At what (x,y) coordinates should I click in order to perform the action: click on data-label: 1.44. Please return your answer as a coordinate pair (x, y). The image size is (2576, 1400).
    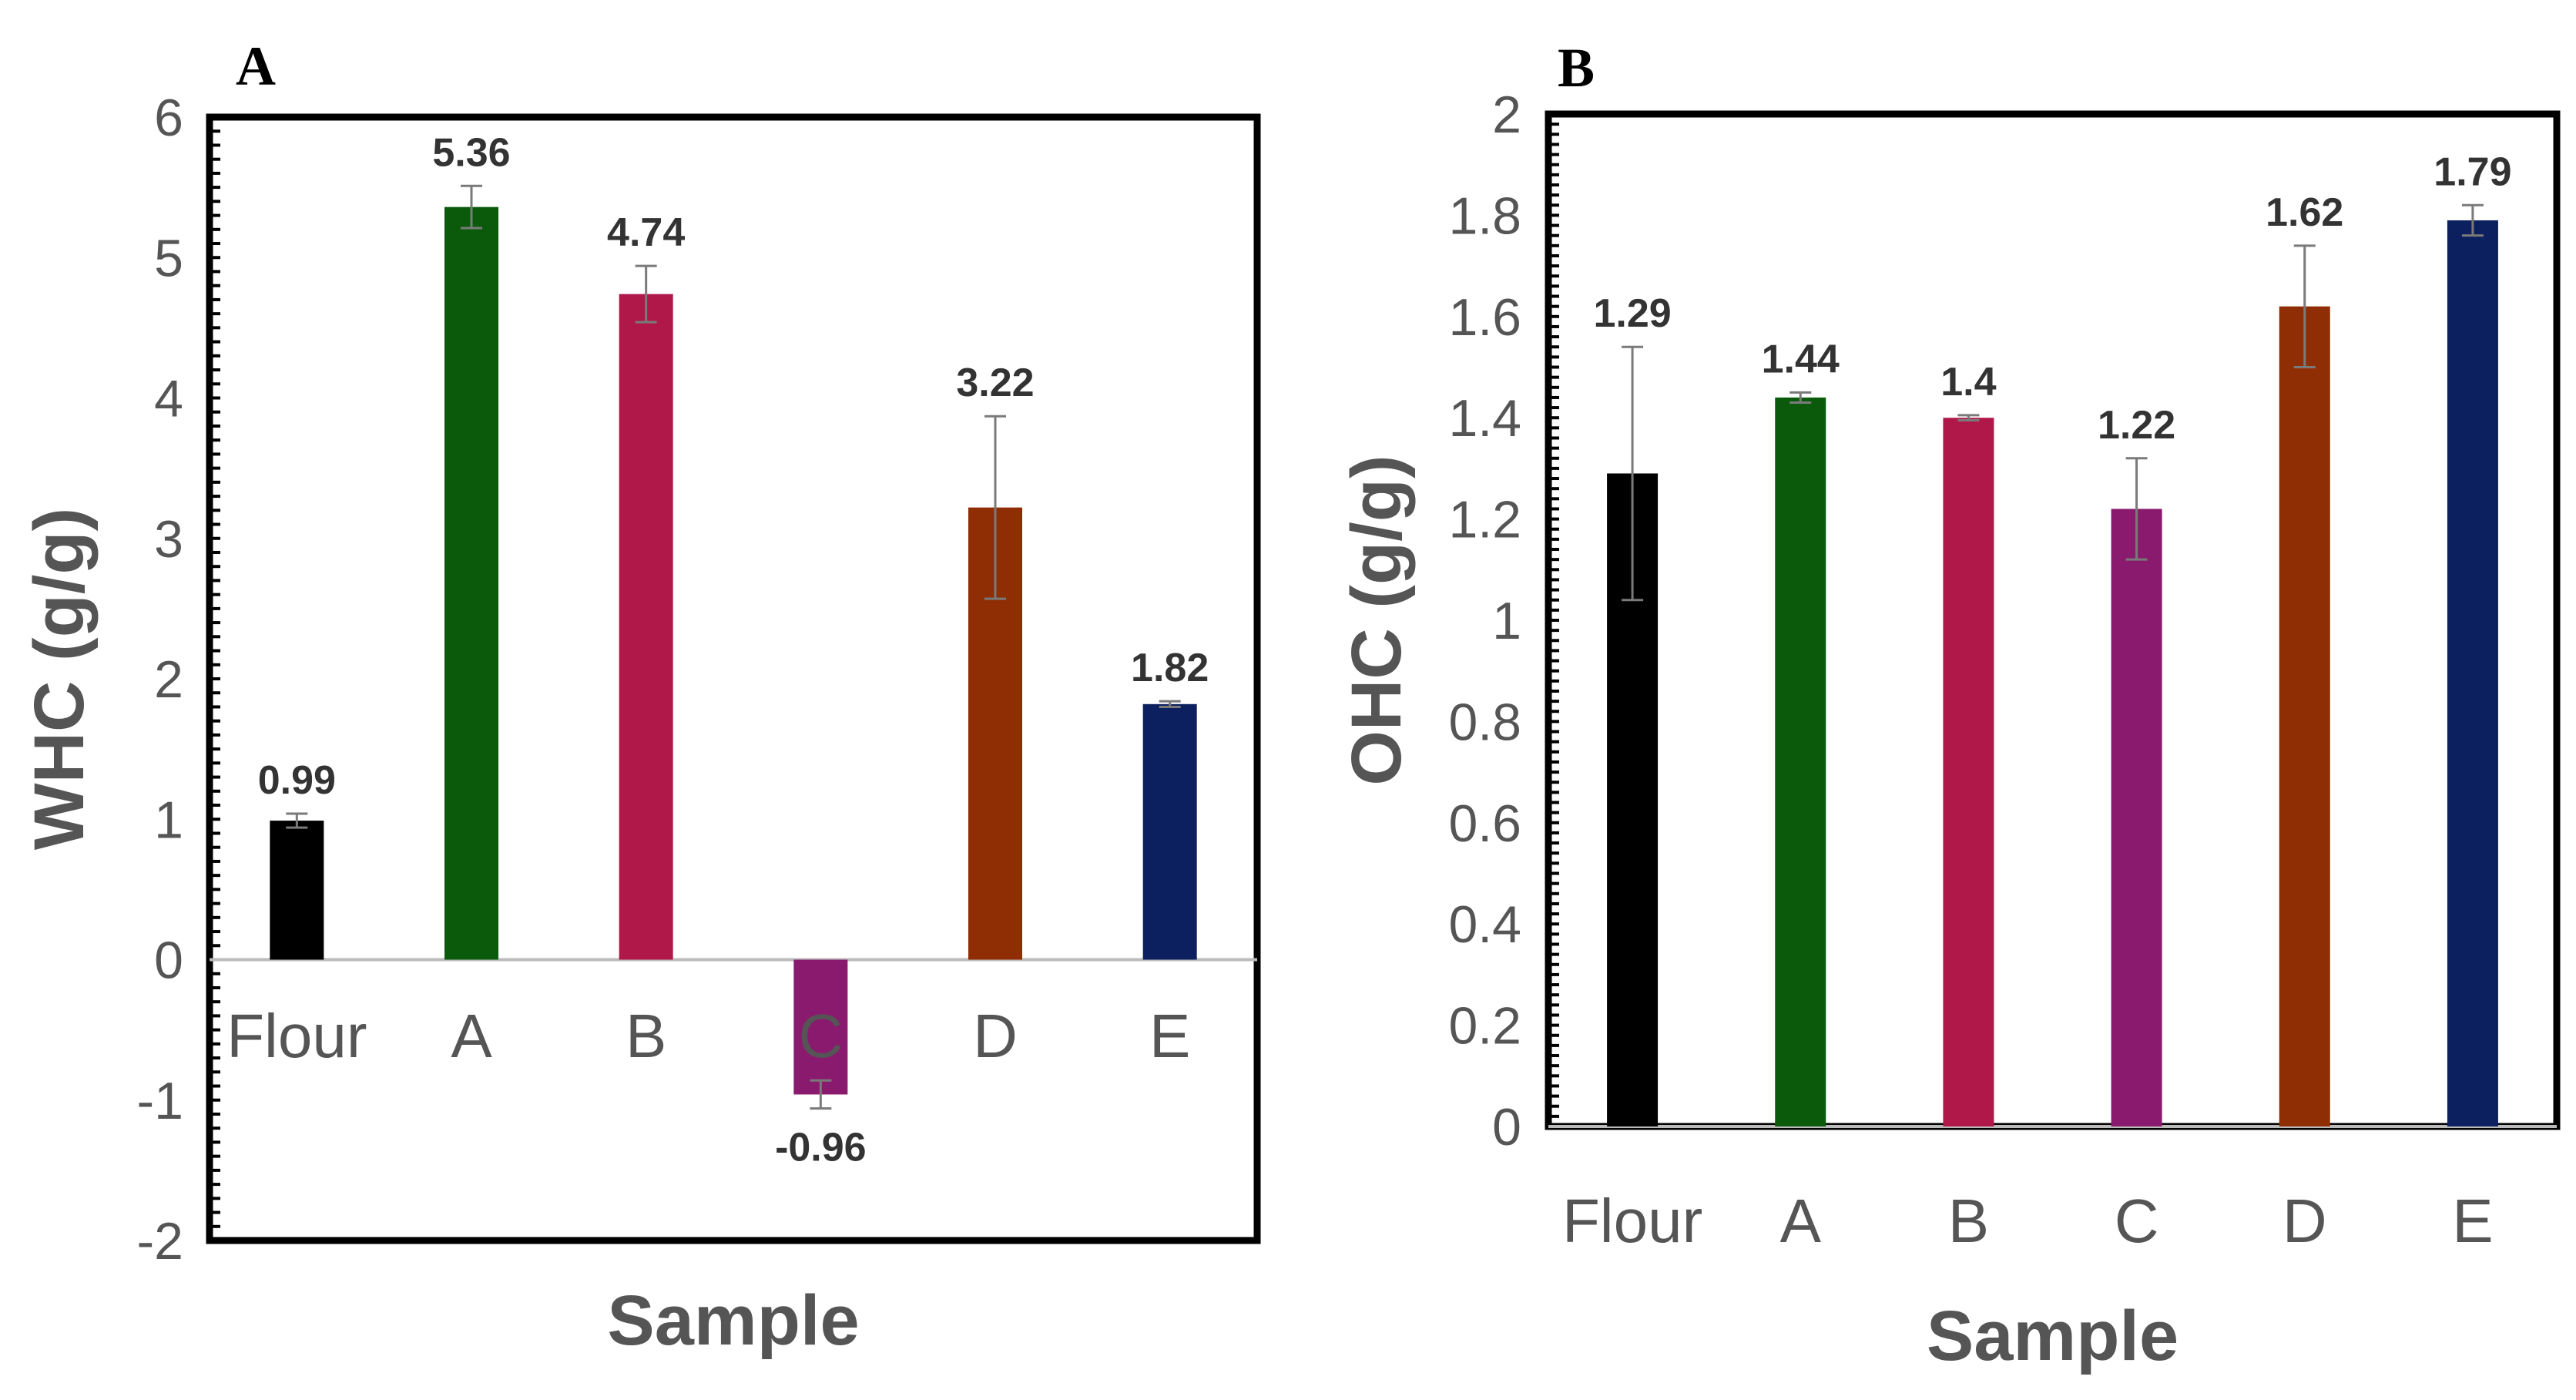
    Looking at the image, I should click on (1801, 359).